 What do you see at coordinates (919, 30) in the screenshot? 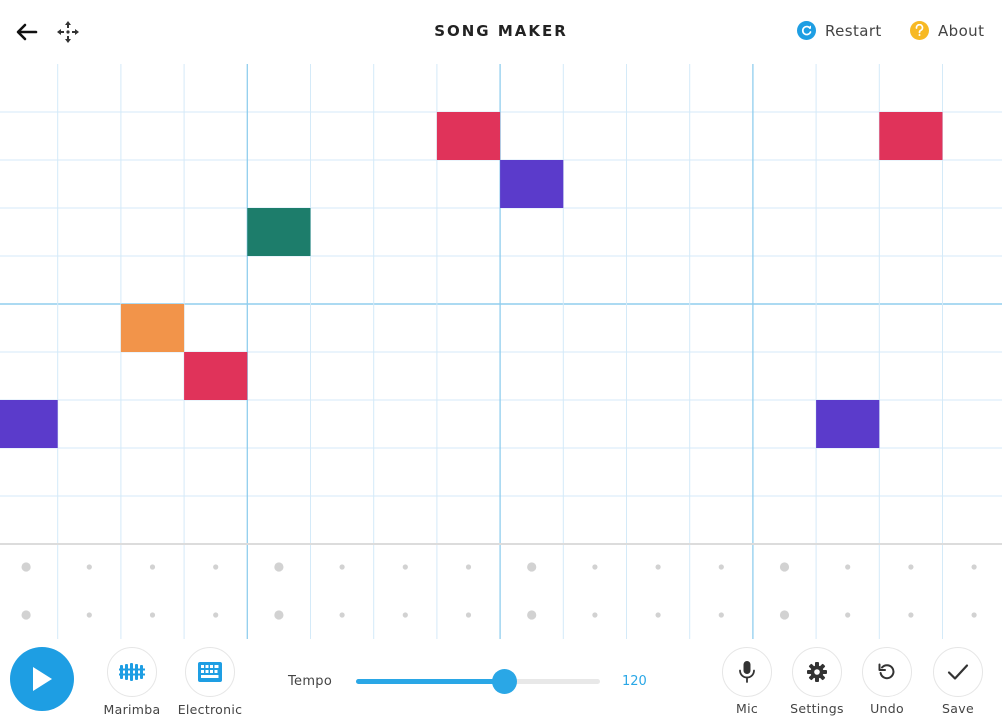
I see `question-mark-icon` at bounding box center [919, 30].